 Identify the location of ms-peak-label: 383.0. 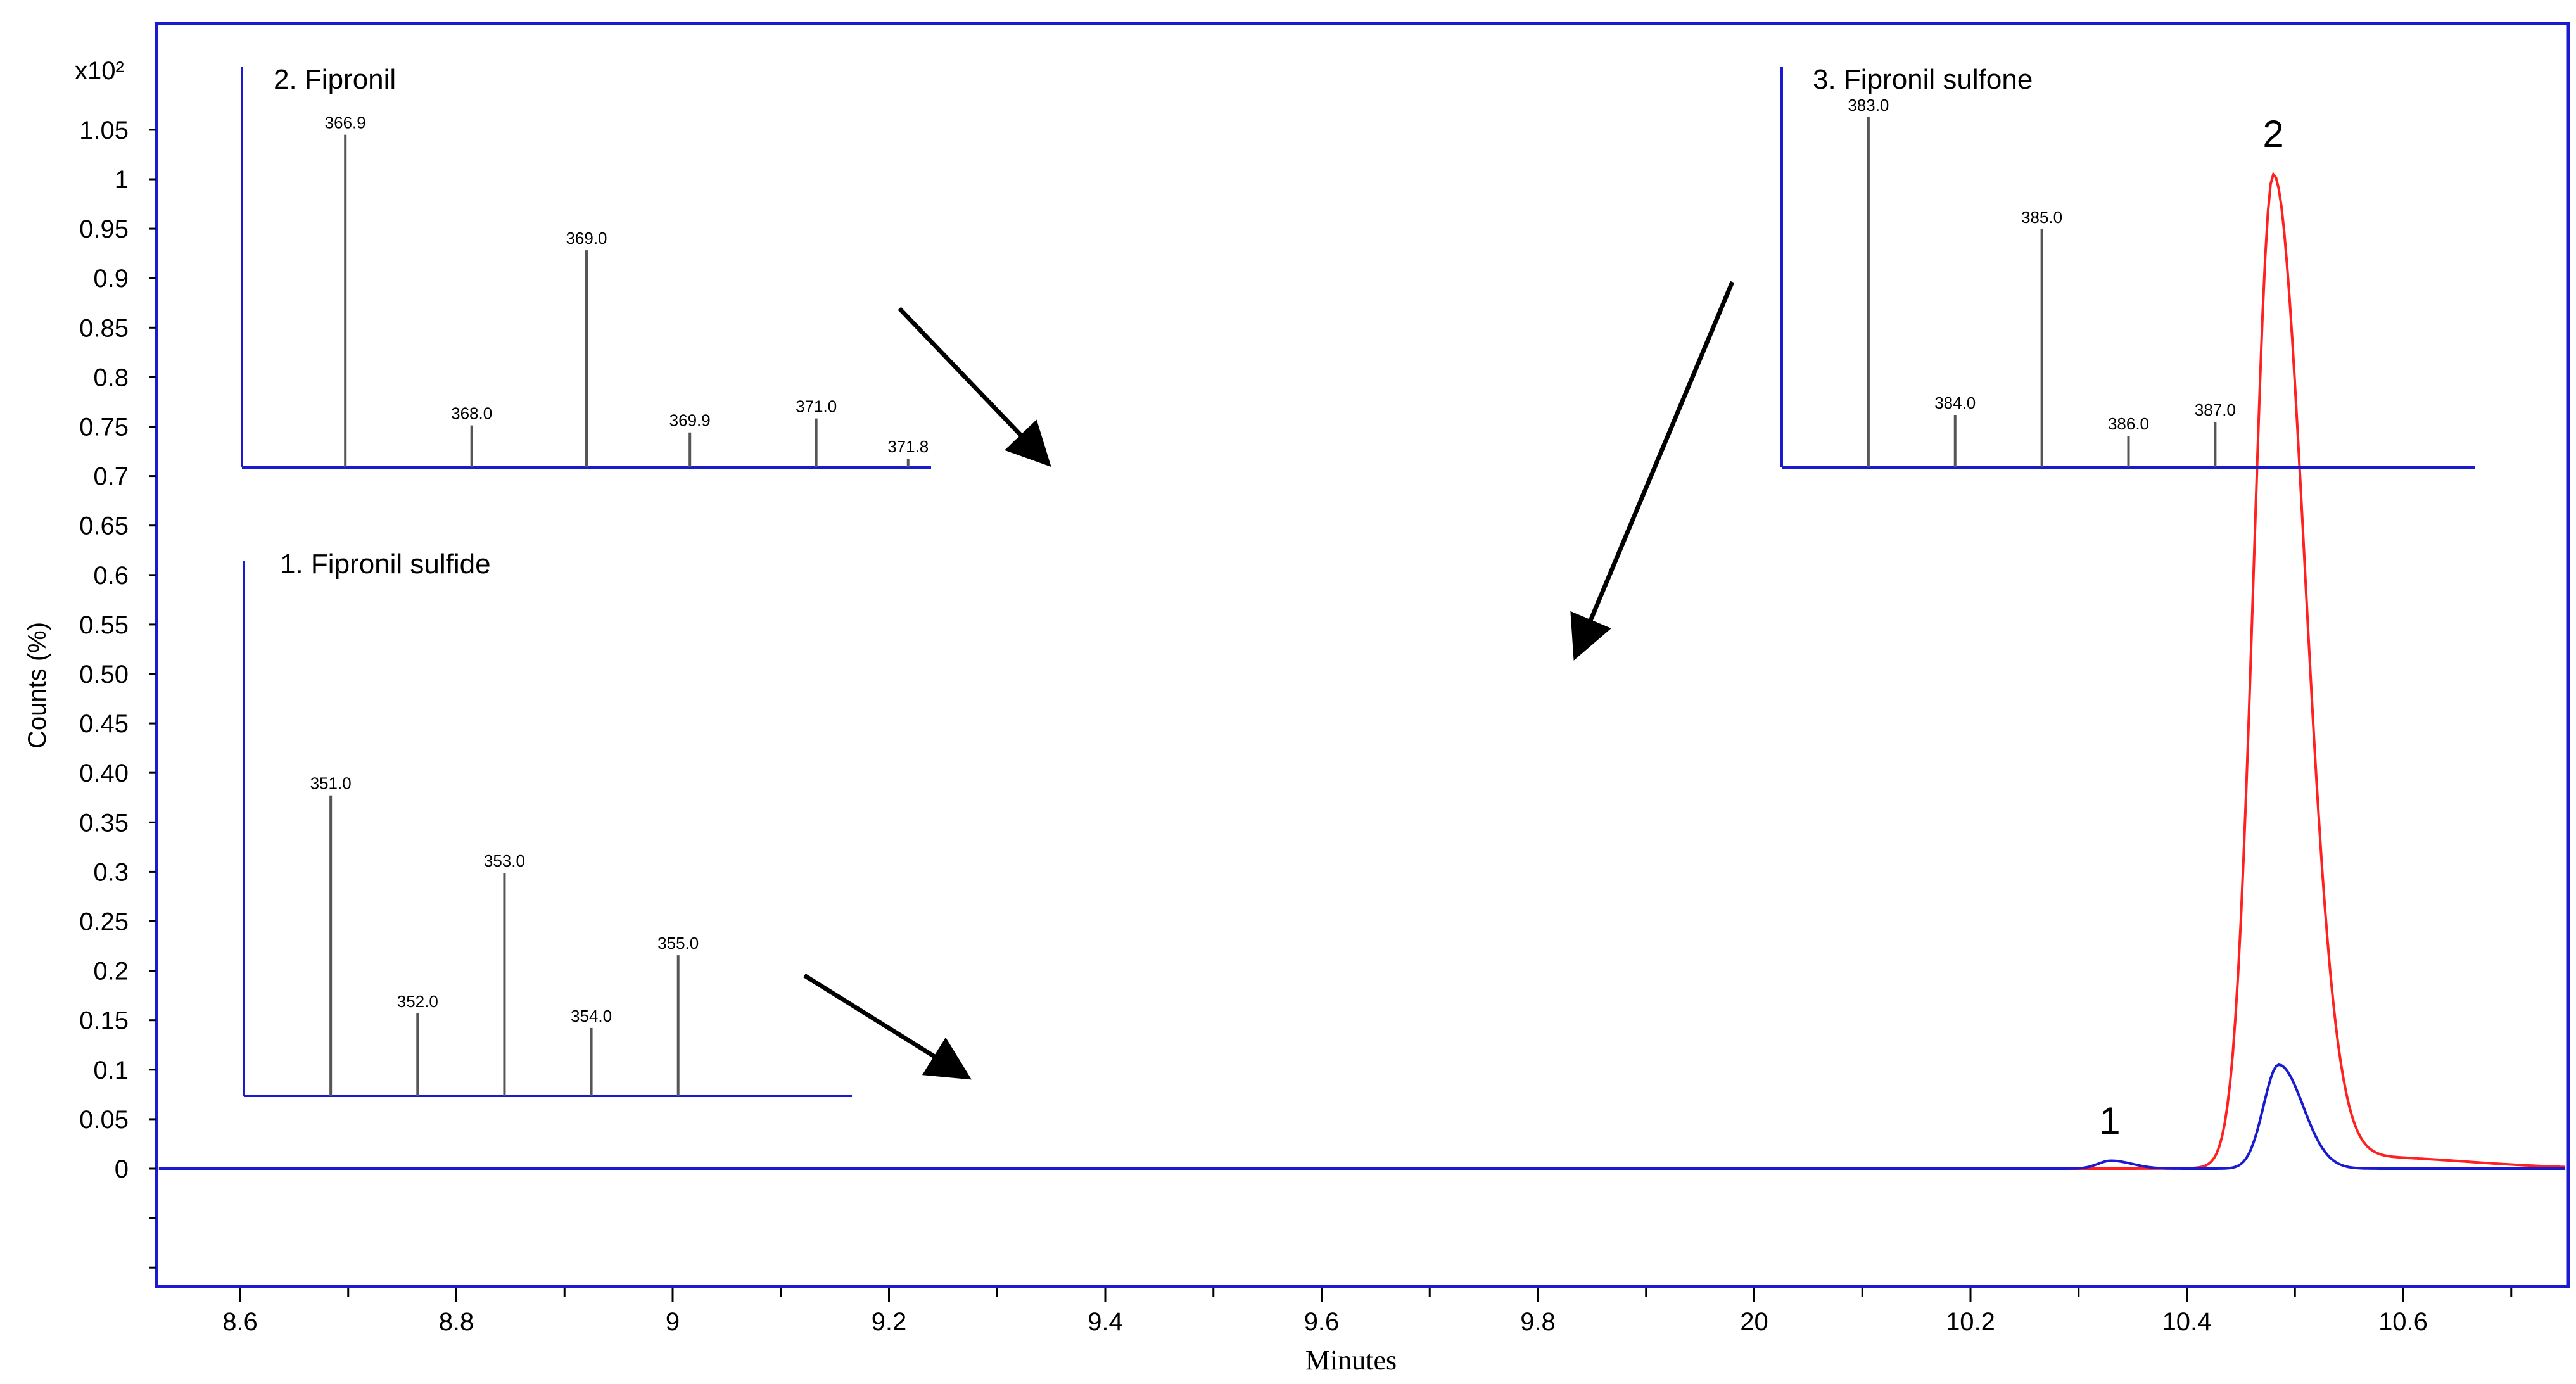
(1868, 106).